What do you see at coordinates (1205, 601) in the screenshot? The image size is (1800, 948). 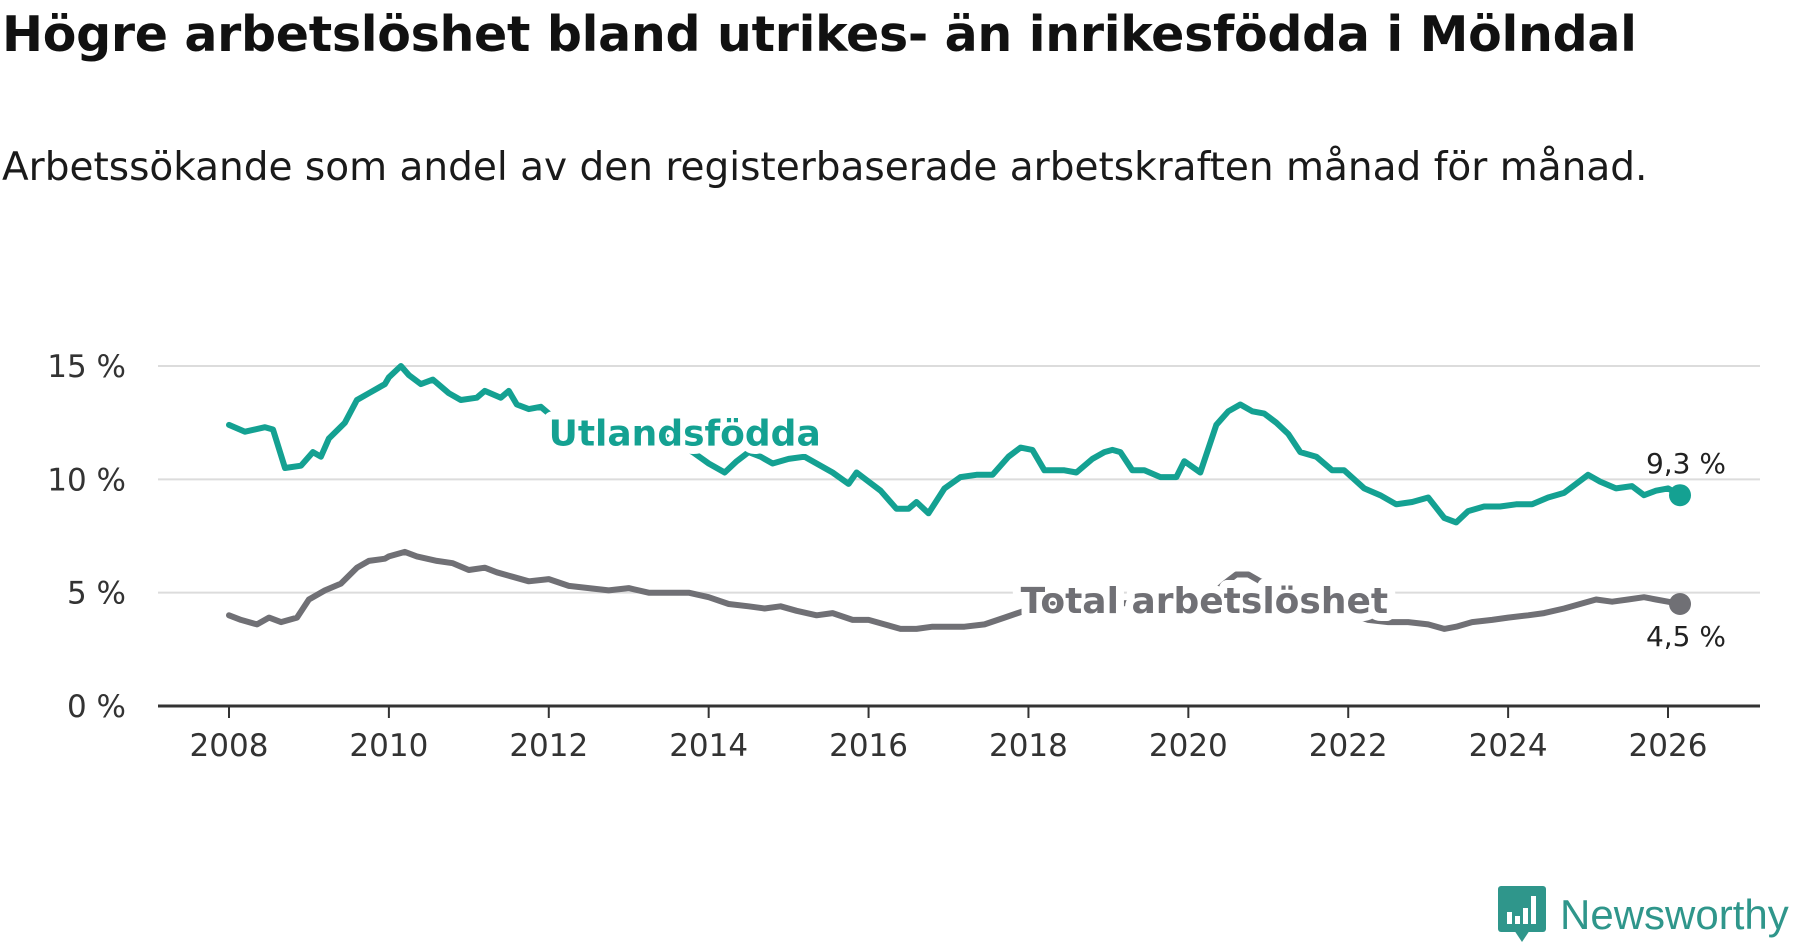 I see `series-label: Total arbetslöshet` at bounding box center [1205, 601].